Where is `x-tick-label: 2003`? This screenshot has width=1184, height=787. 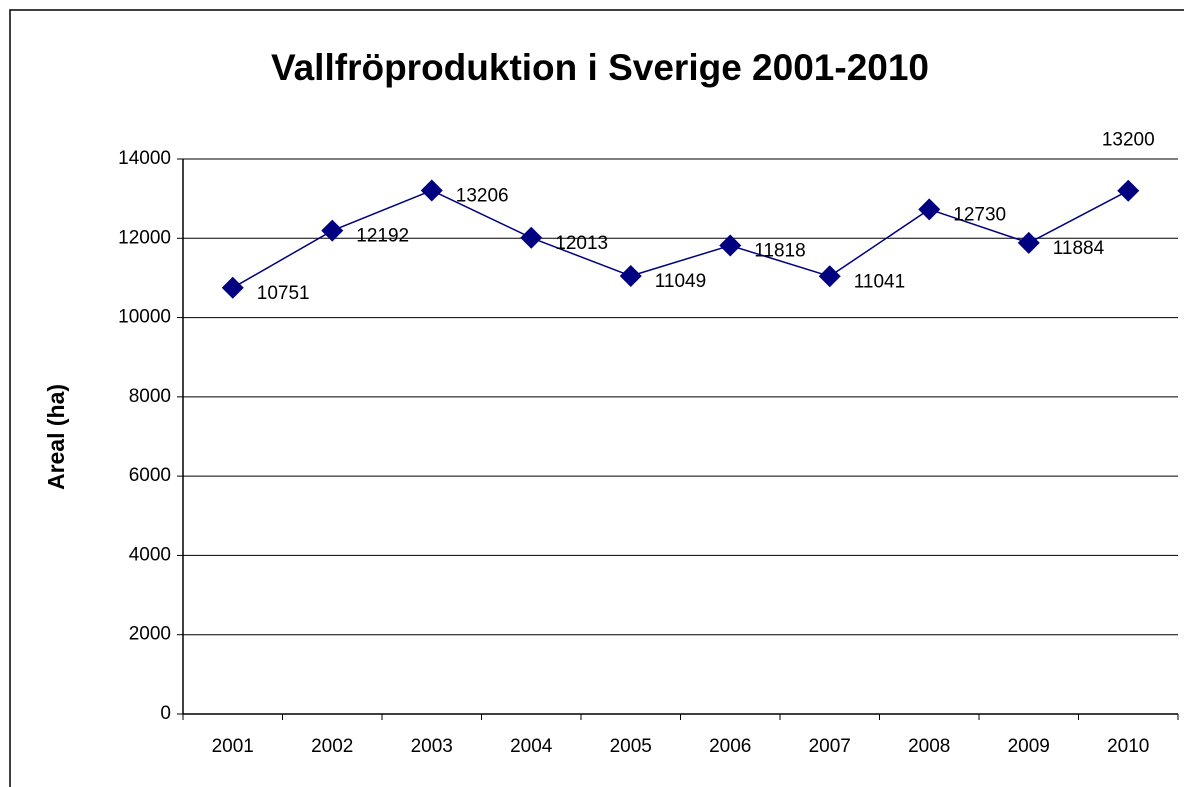 x-tick-label: 2003 is located at coordinates (432, 746).